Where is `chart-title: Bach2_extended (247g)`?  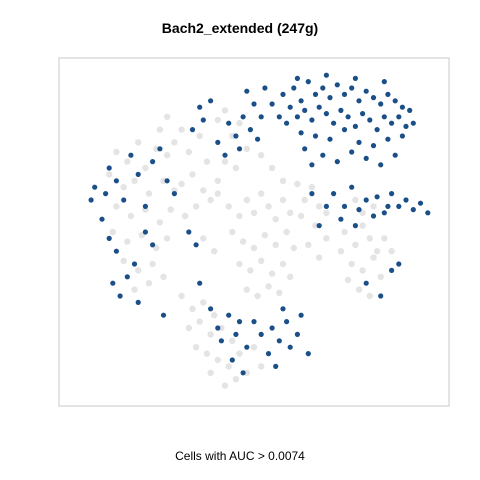 chart-title: Bach2_extended (247g) is located at coordinates (240, 28).